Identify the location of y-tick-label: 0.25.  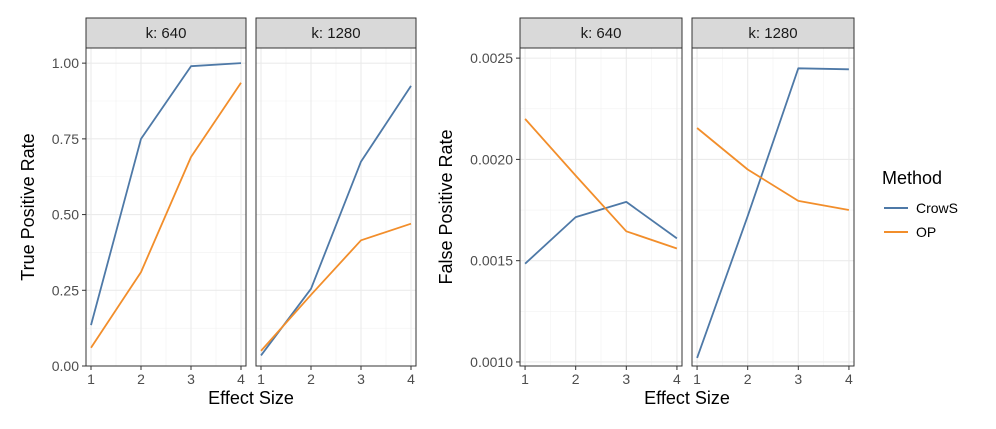
(65, 290).